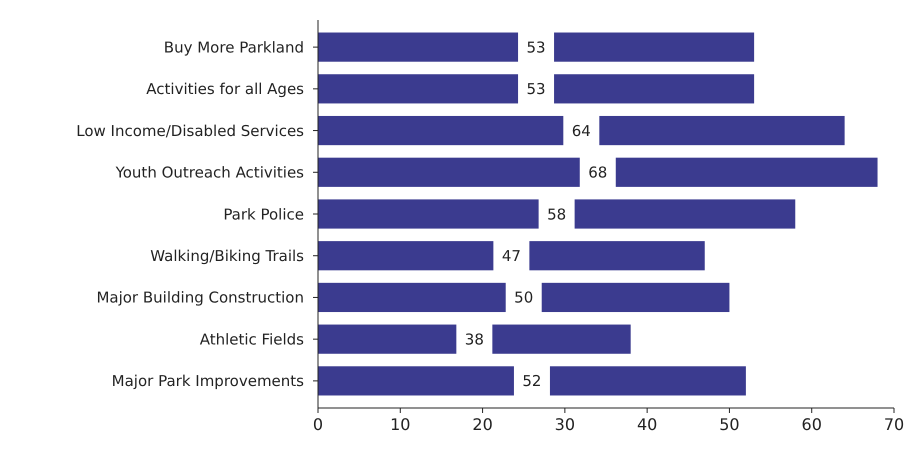 The height and width of the screenshot is (461, 922). I want to click on x-tick-label: 70, so click(894, 424).